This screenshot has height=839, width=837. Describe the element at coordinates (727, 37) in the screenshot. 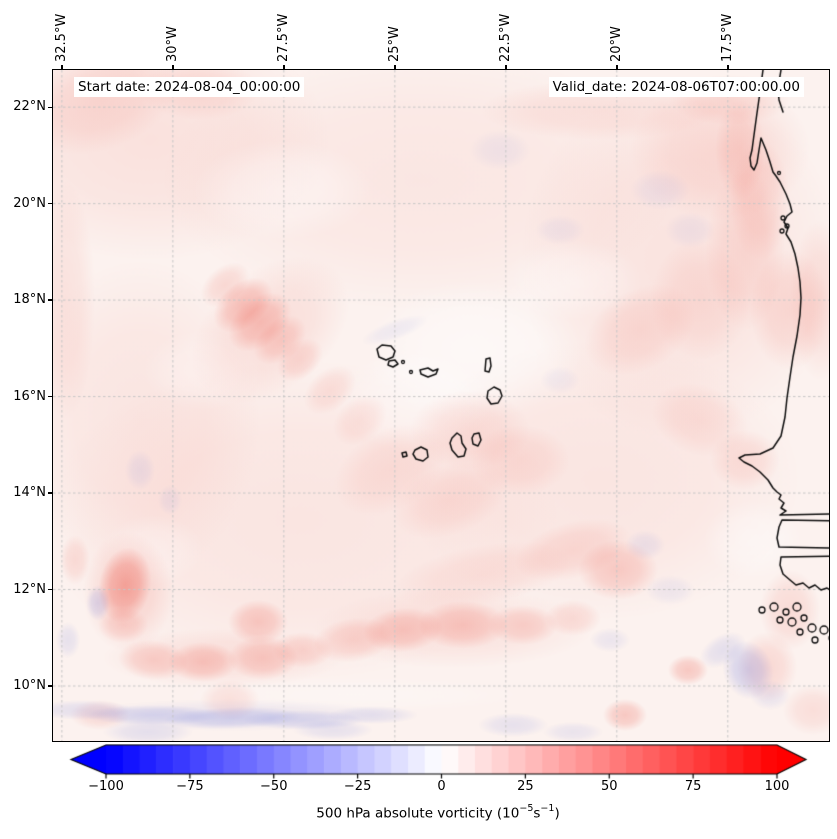

I see `x-tick-label: 17.5°W` at that location.